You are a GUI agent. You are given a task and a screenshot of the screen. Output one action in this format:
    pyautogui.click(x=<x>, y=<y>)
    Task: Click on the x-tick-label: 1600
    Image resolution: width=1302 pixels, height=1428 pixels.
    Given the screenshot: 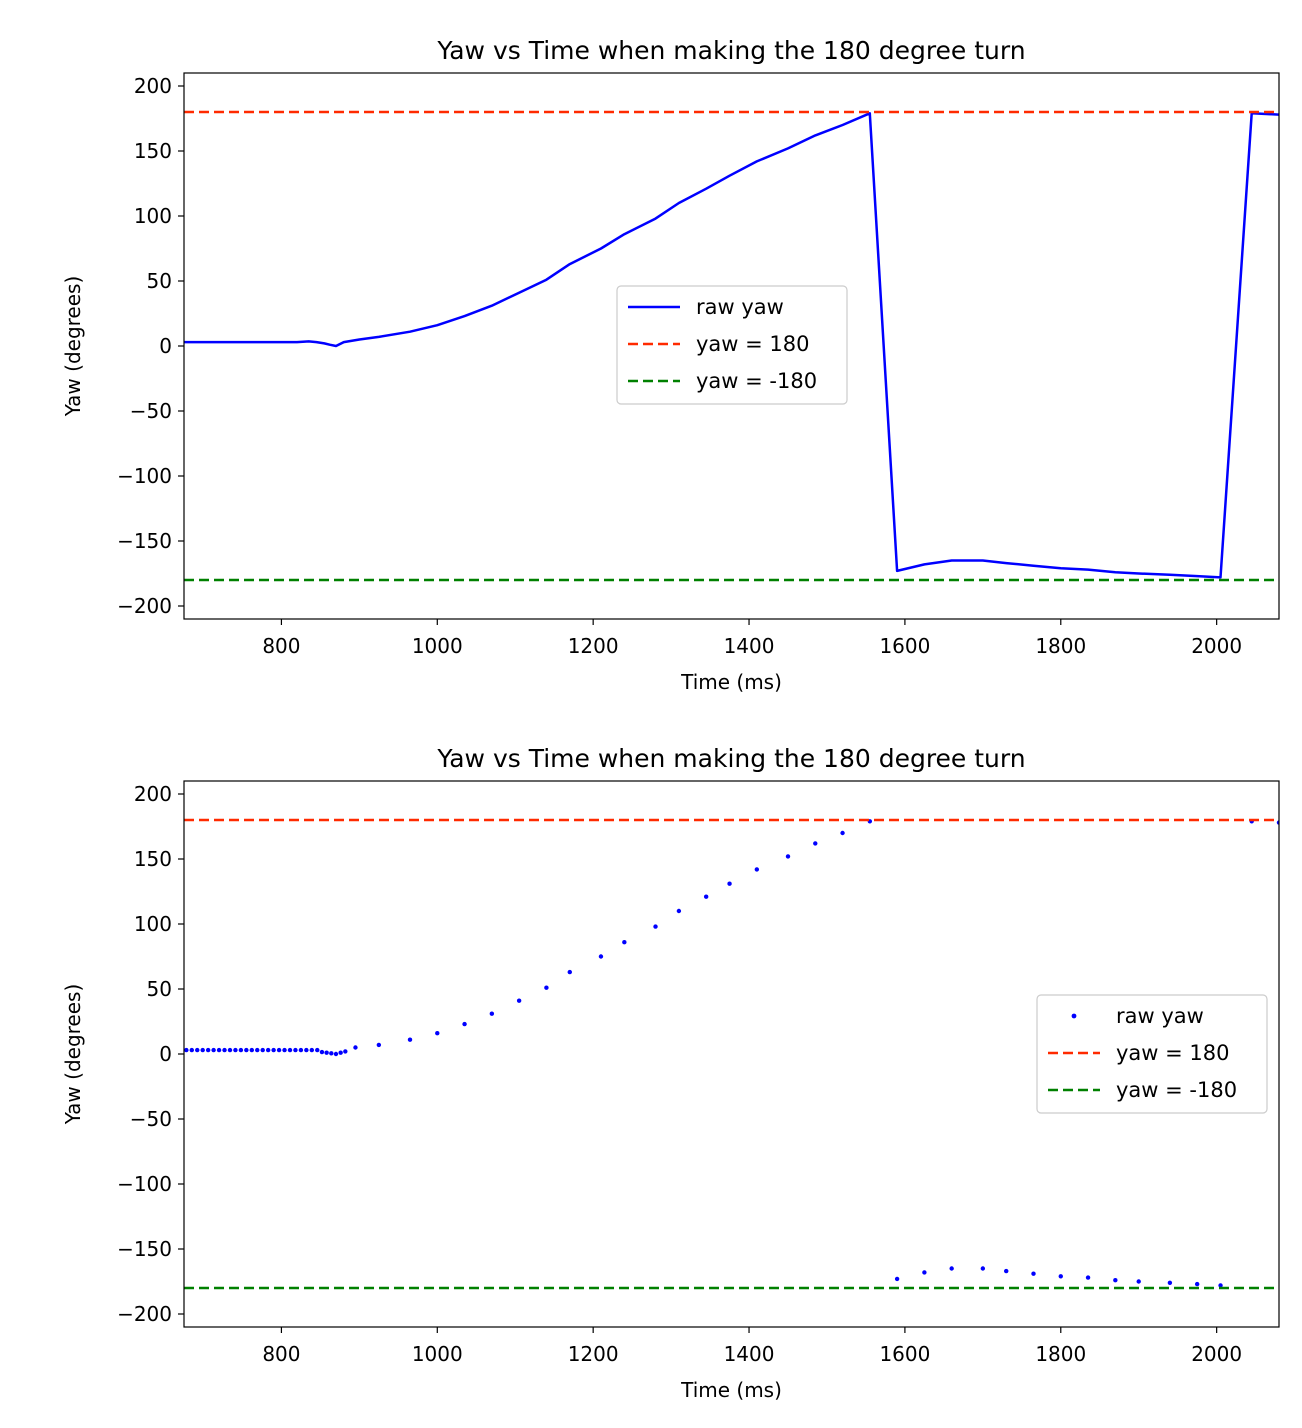 What is the action you would take?
    pyautogui.click(x=904, y=646)
    